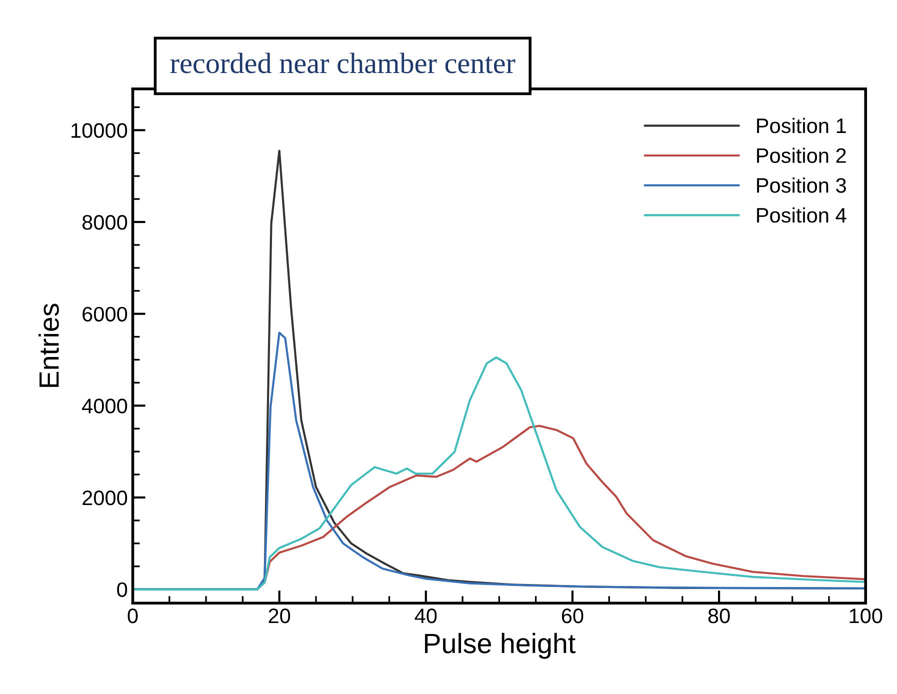  What do you see at coordinates (343, 63) in the screenshot?
I see `chart-title: recorded near chamber center` at bounding box center [343, 63].